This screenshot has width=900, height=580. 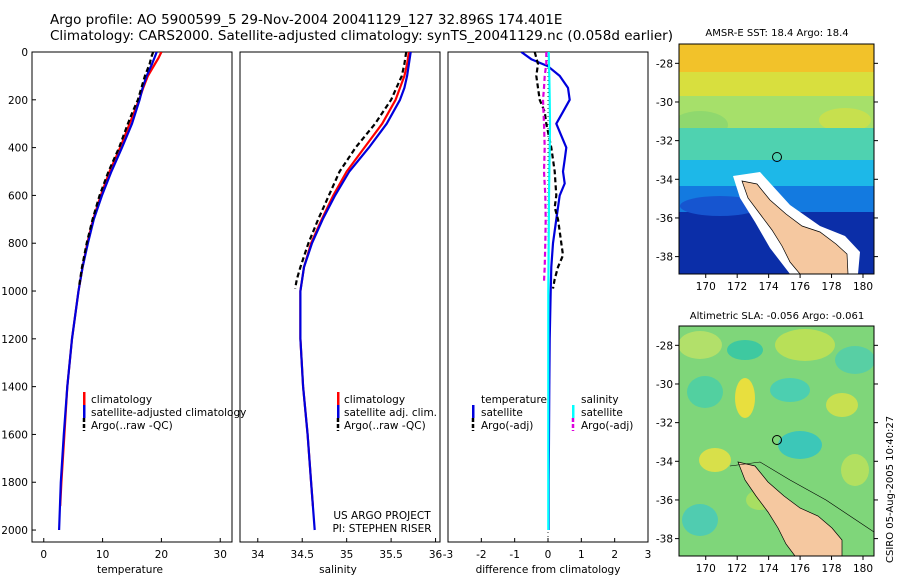 What do you see at coordinates (390, 413) in the screenshot?
I see `legend-label-satellite-adj: satellite adj. clim.` at bounding box center [390, 413].